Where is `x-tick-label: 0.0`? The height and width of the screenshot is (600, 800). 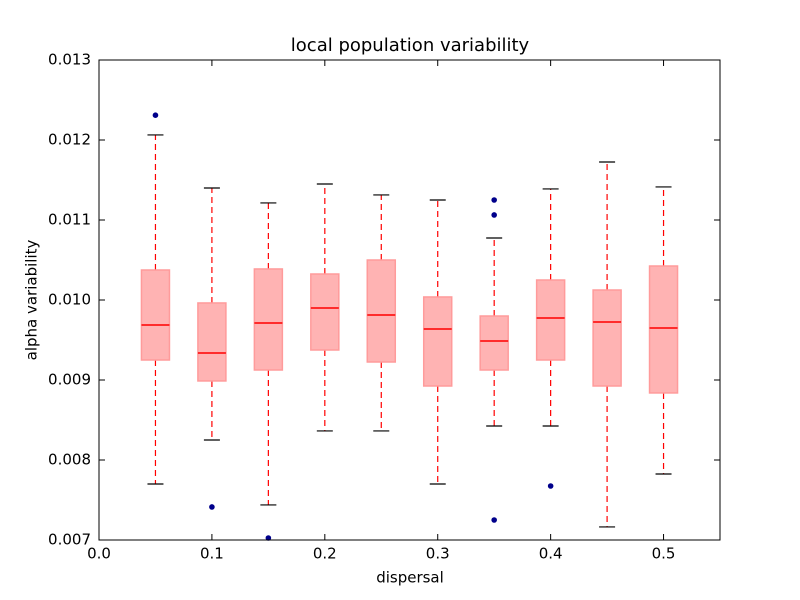 x-tick-label: 0.0 is located at coordinates (99, 554).